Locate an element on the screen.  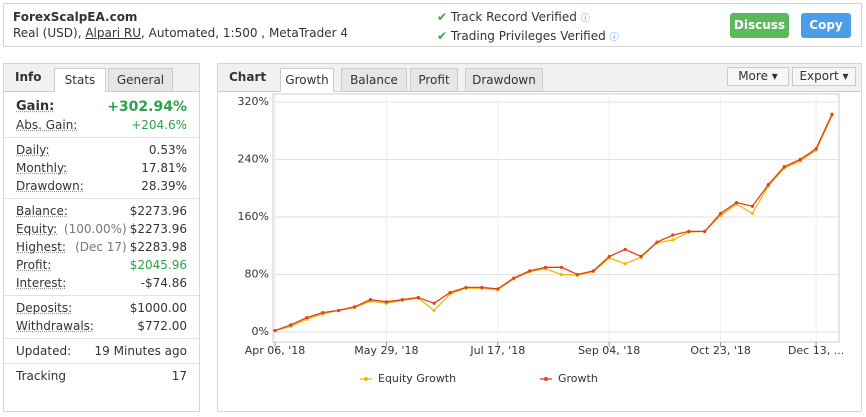
row: Equity: (100.00%) $2273.96 is located at coordinates (101, 229).